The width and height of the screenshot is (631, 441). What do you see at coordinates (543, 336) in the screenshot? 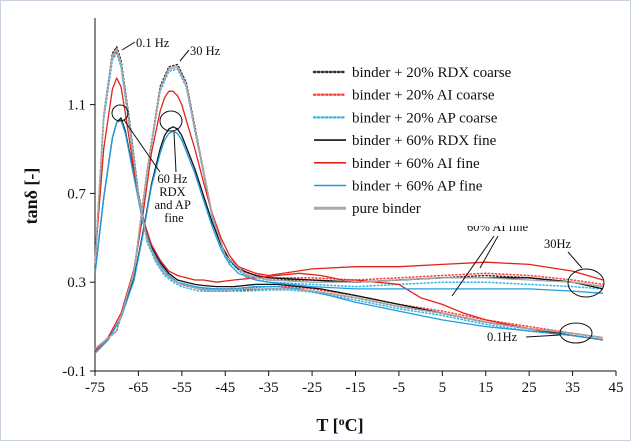
I see `arrow-0-1hz-right` at bounding box center [543, 336].